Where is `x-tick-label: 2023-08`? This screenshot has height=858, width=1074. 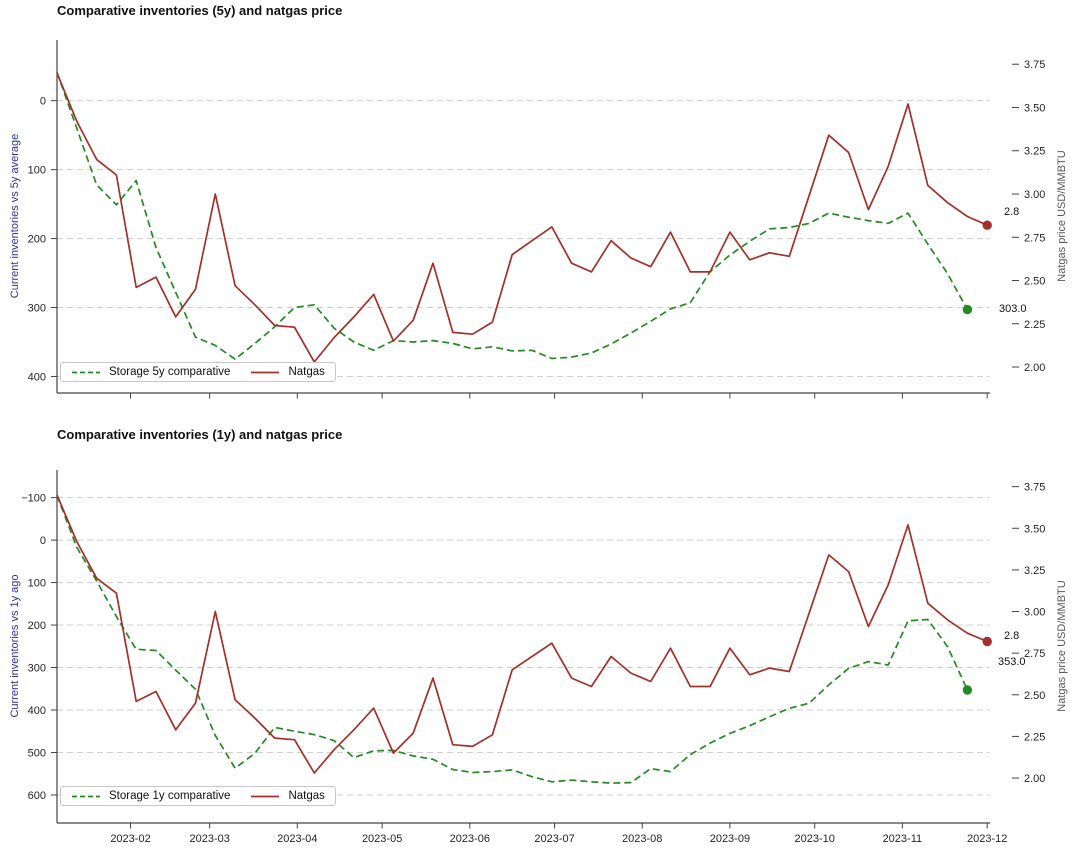 x-tick-label: 2023-08 is located at coordinates (642, 839).